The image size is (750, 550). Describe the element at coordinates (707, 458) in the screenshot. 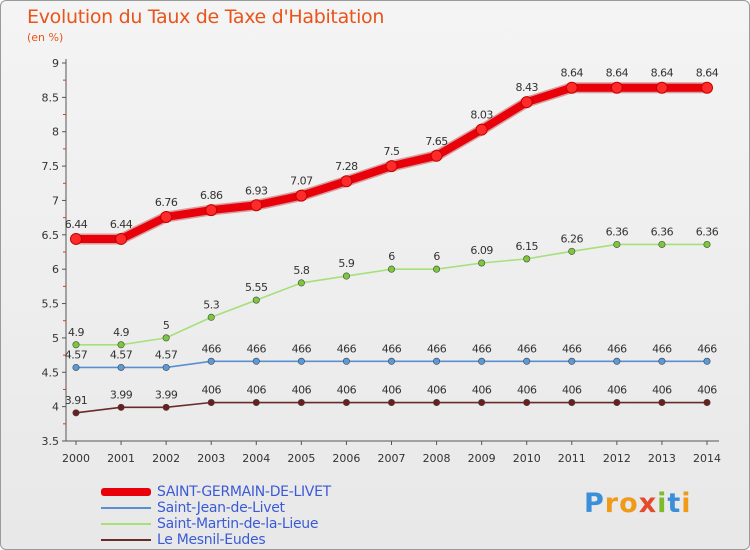

I see `x-tick-label: 2014` at that location.